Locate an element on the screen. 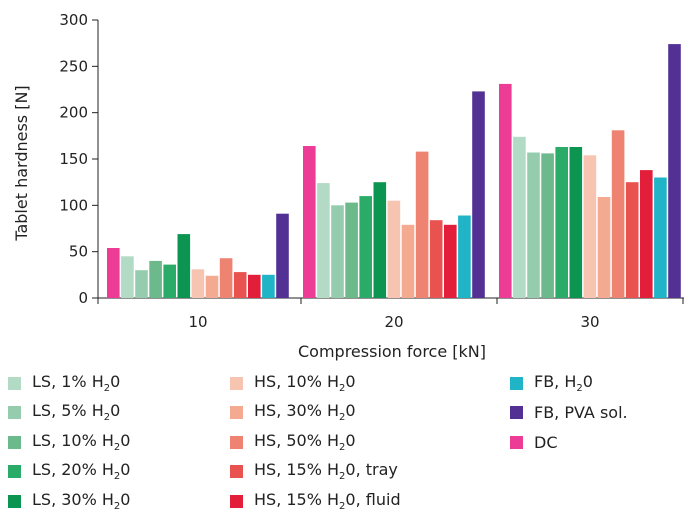  legend-label: LS, 30% H20 is located at coordinates (81, 501).